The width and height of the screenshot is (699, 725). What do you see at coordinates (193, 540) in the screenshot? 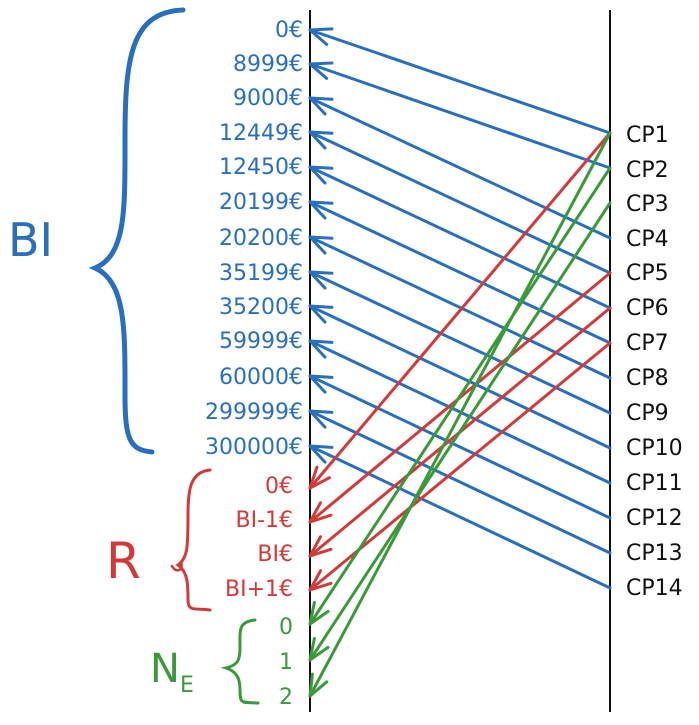
I see `r-brace` at bounding box center [193, 540].